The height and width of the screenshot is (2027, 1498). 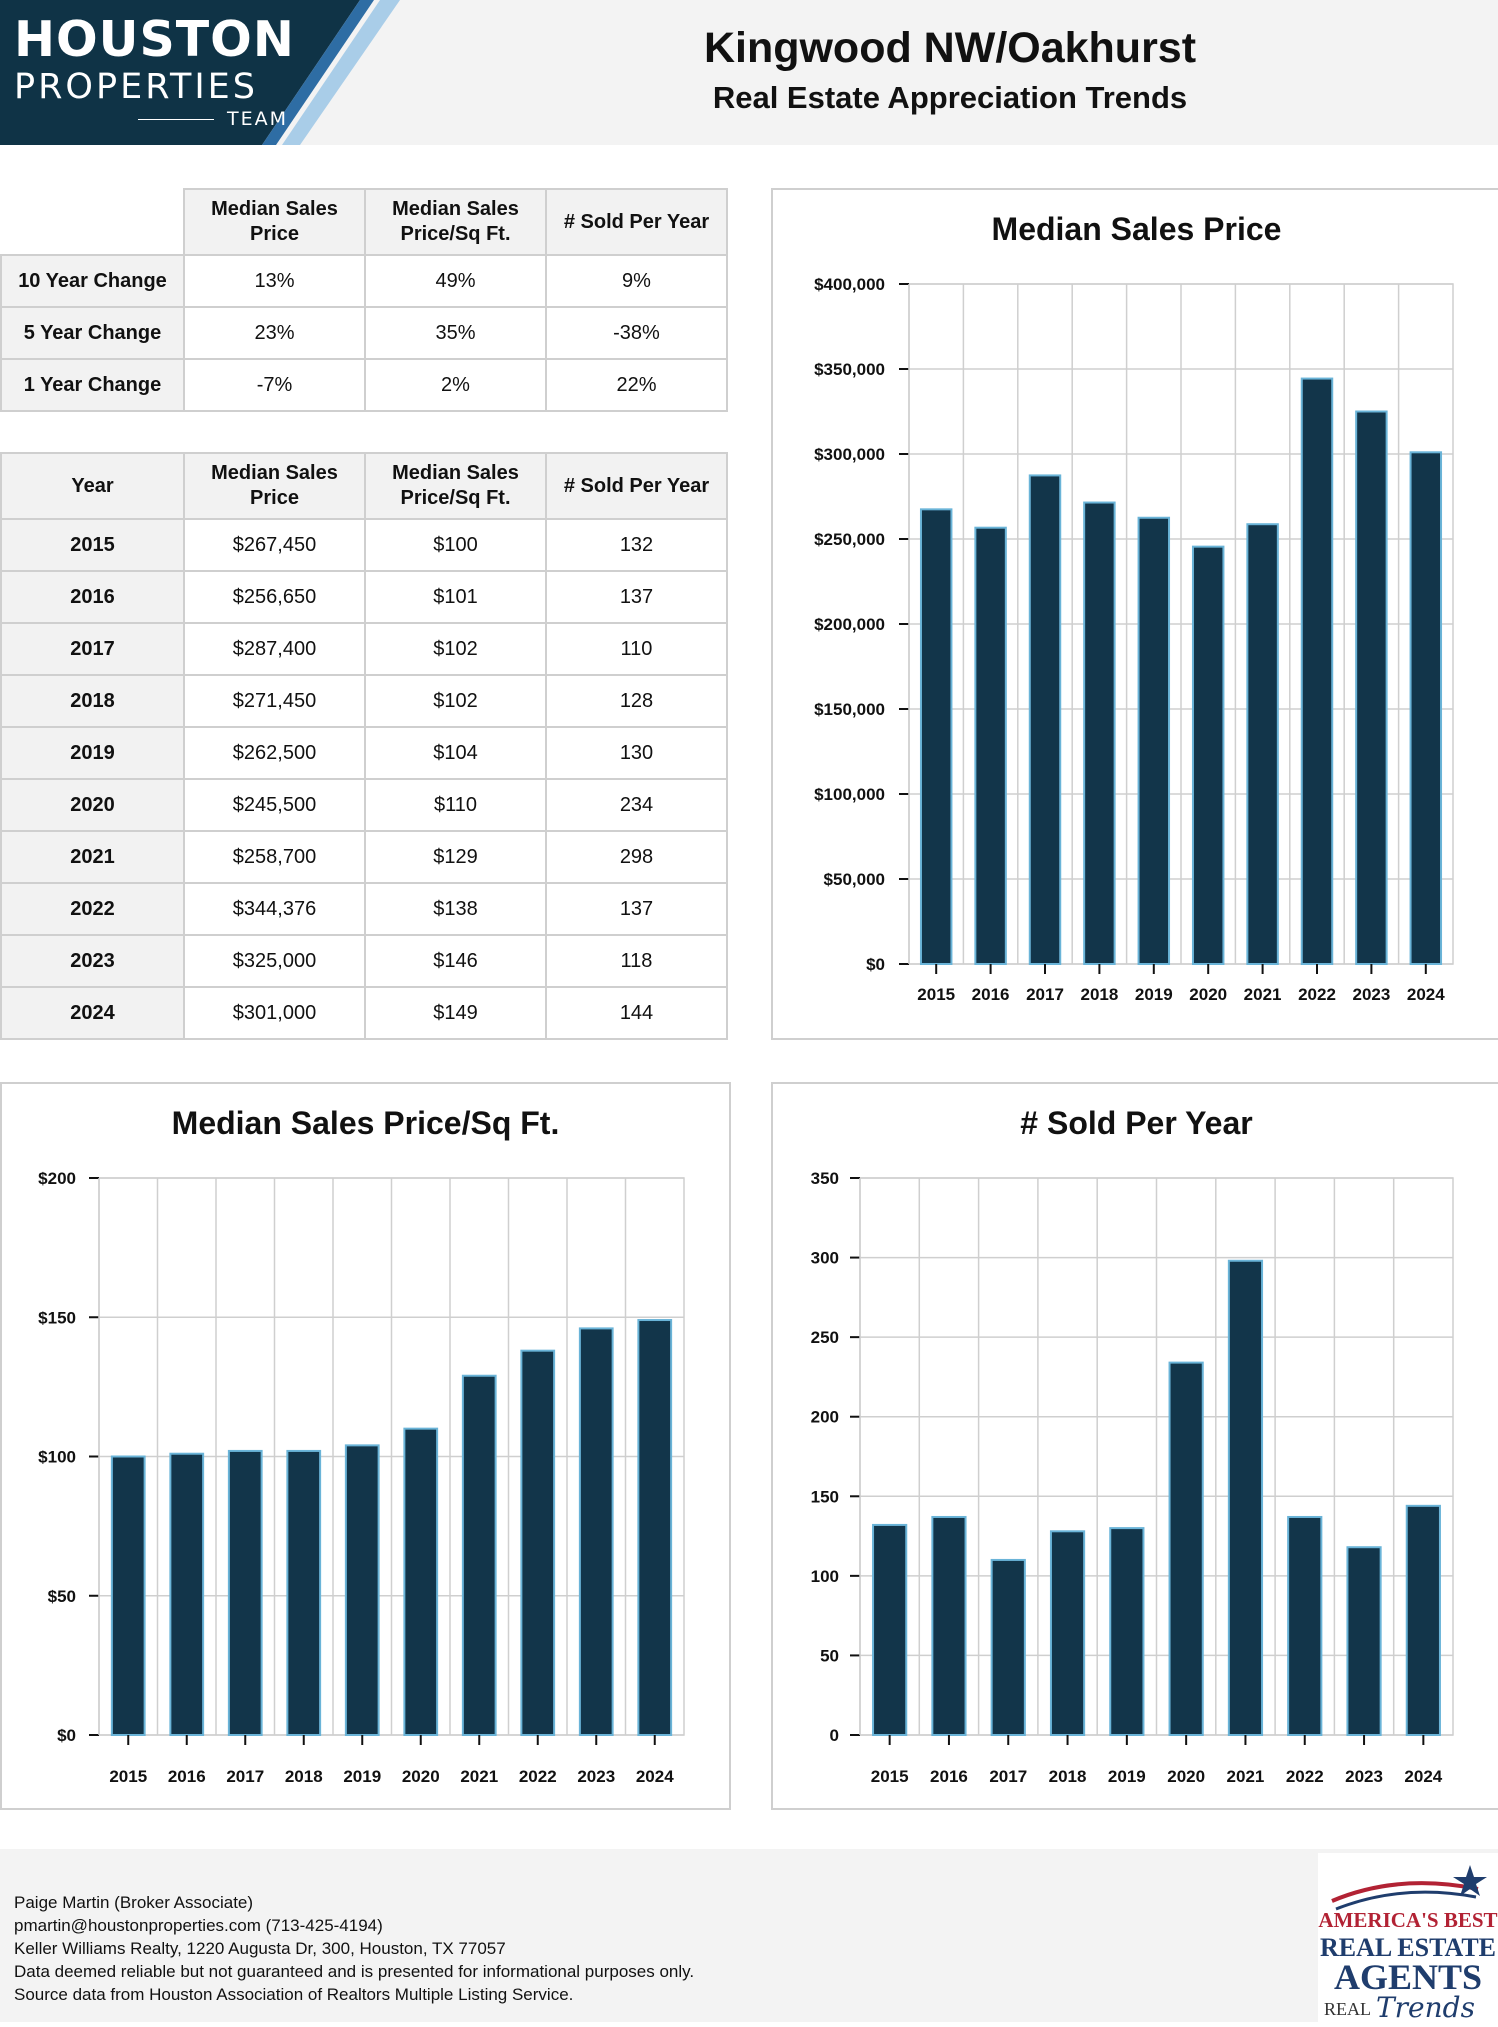 I want to click on table-cell: -7%, so click(x=274, y=385).